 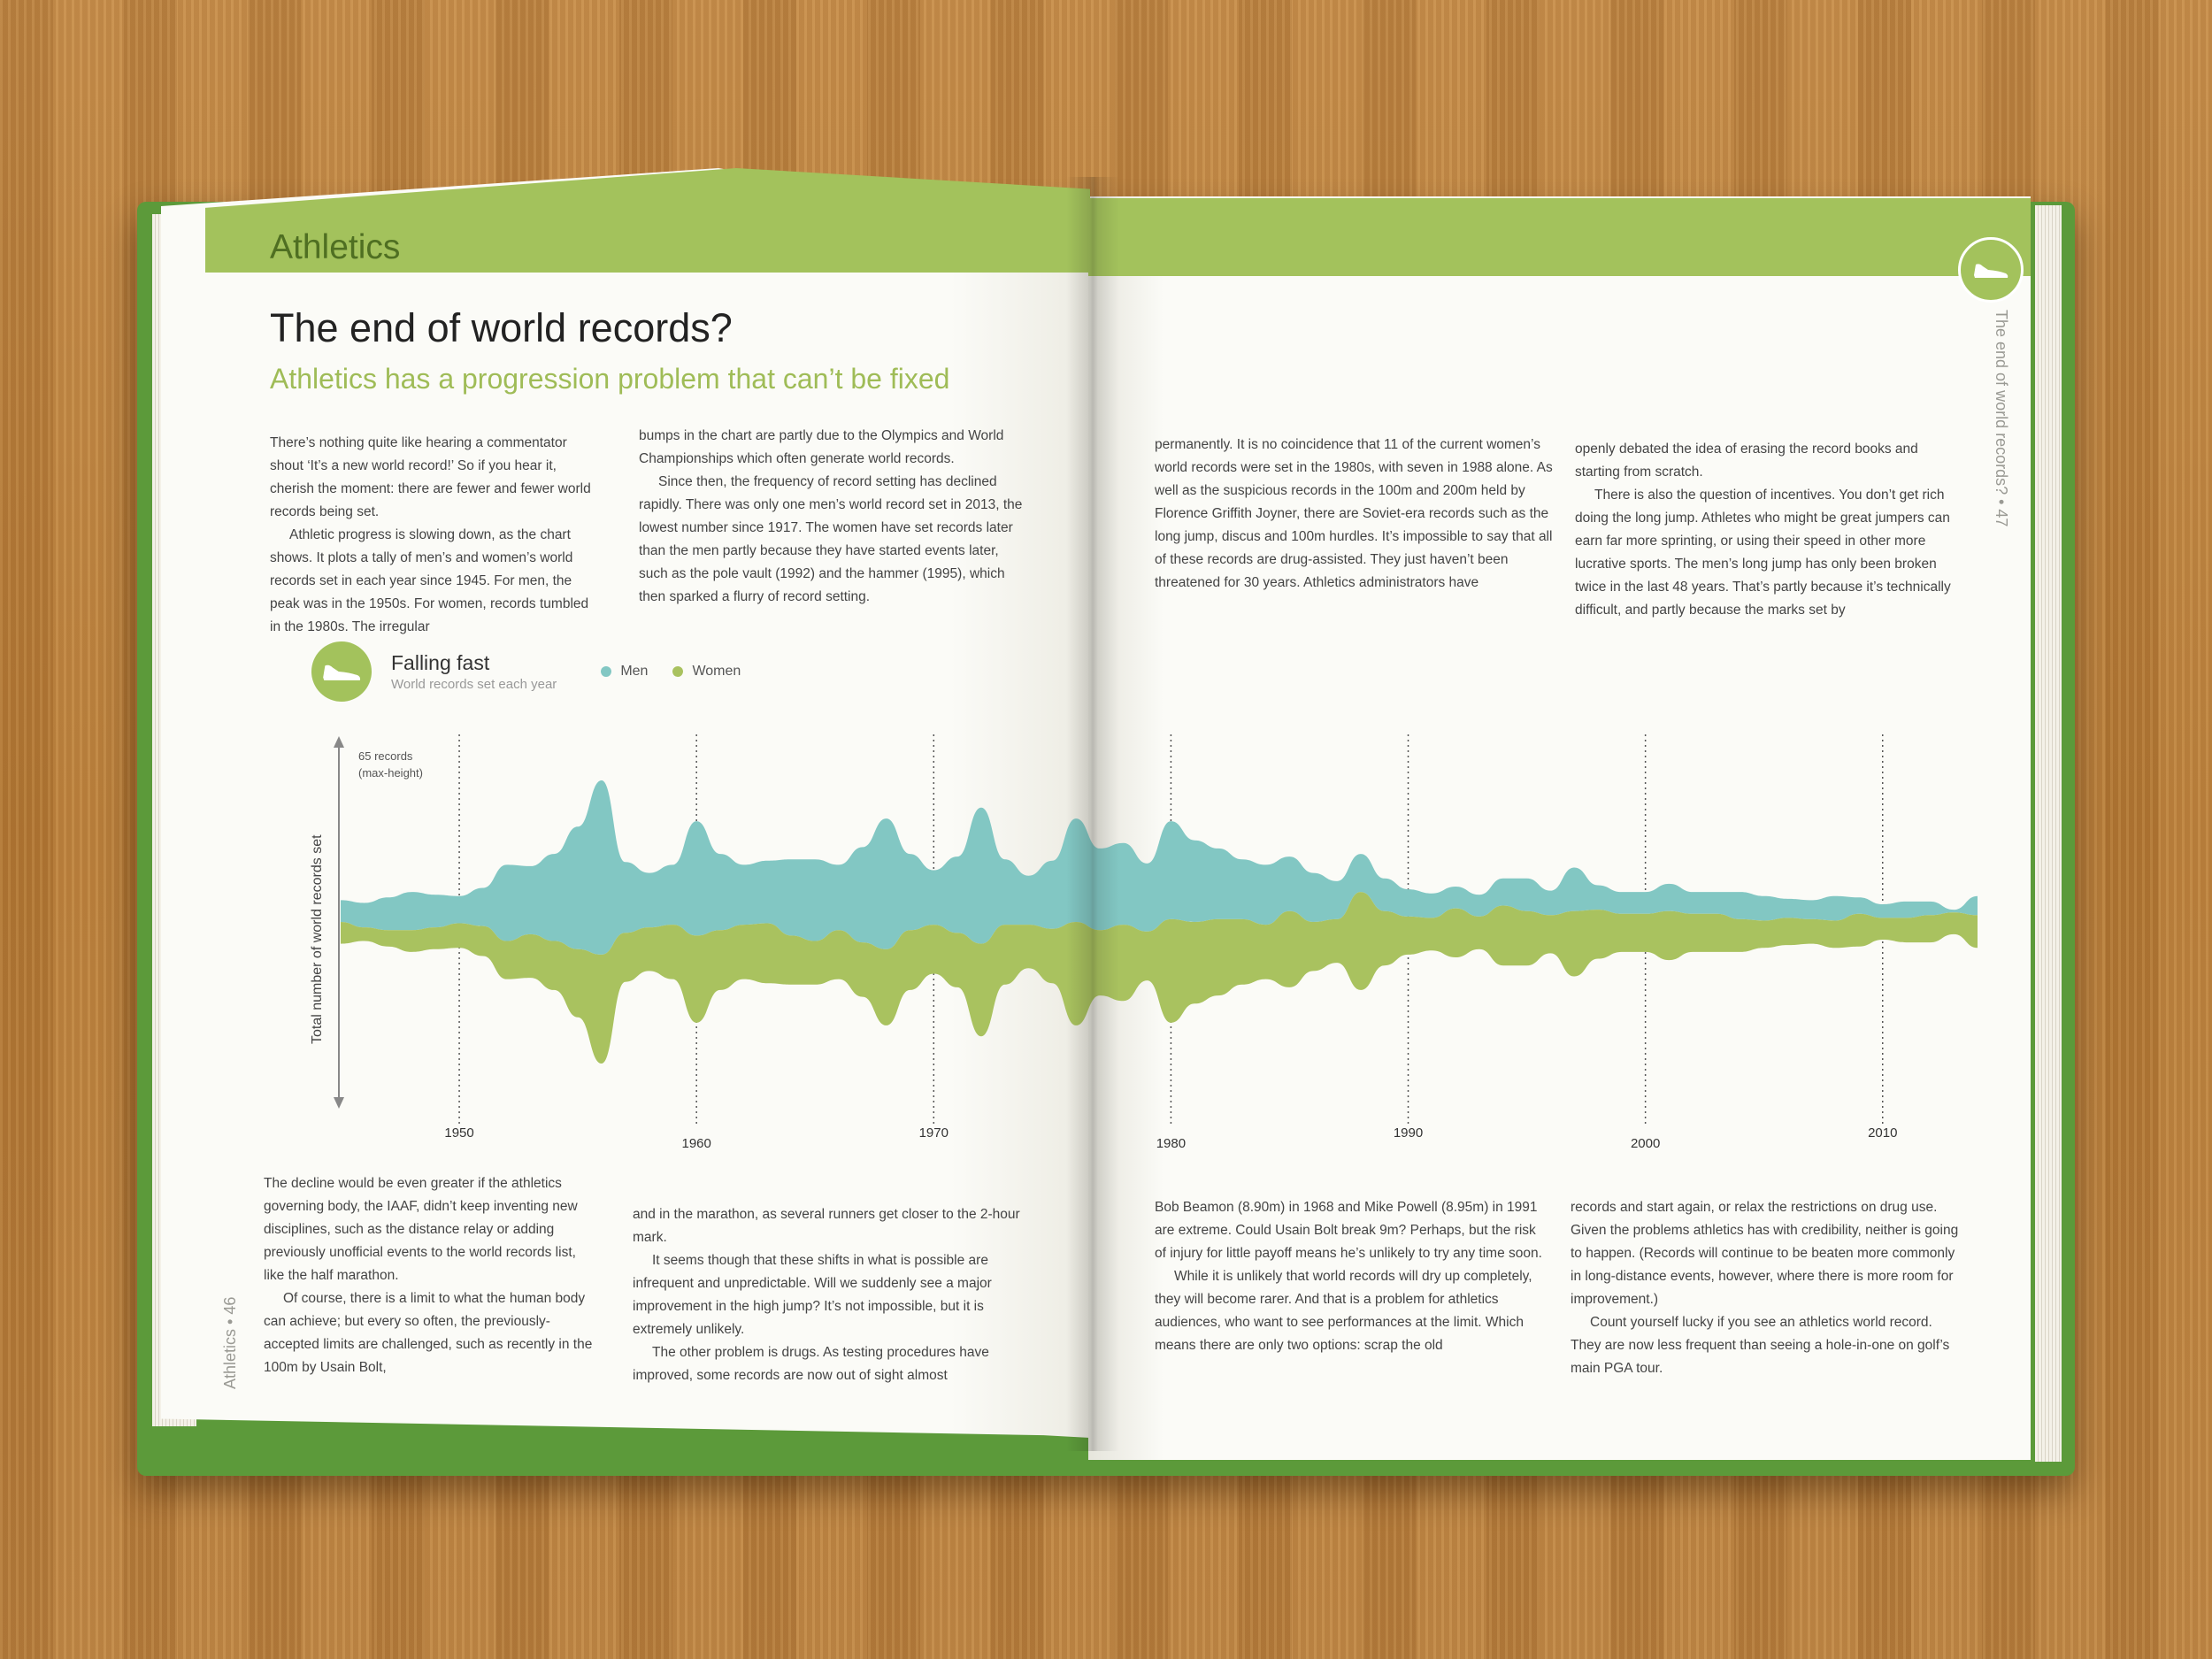 I want to click on tick-label-2000: 2000, so click(x=1646, y=1144).